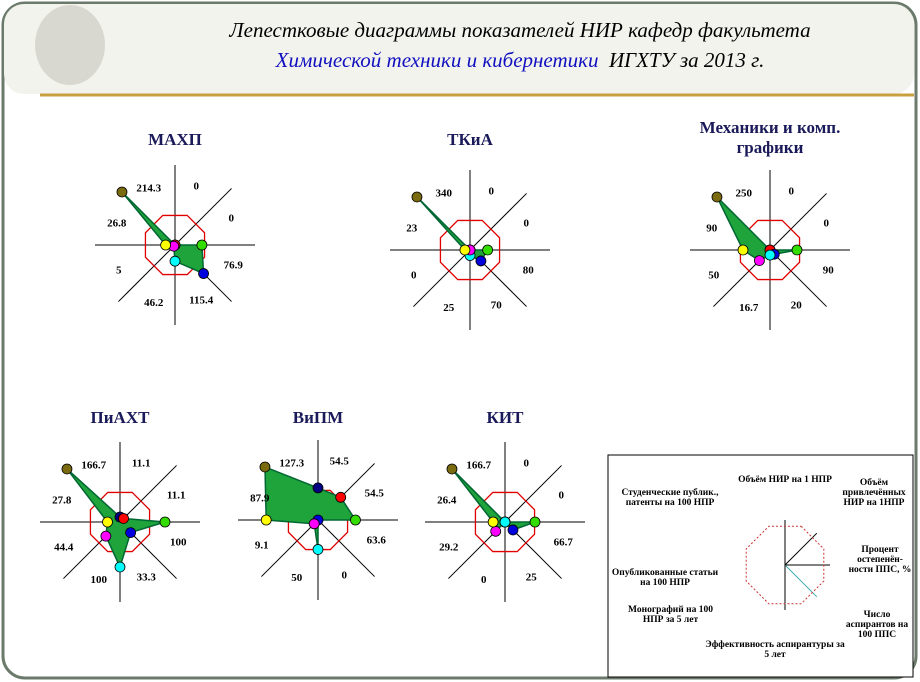  I want to click on legend-box, so click(760, 566).